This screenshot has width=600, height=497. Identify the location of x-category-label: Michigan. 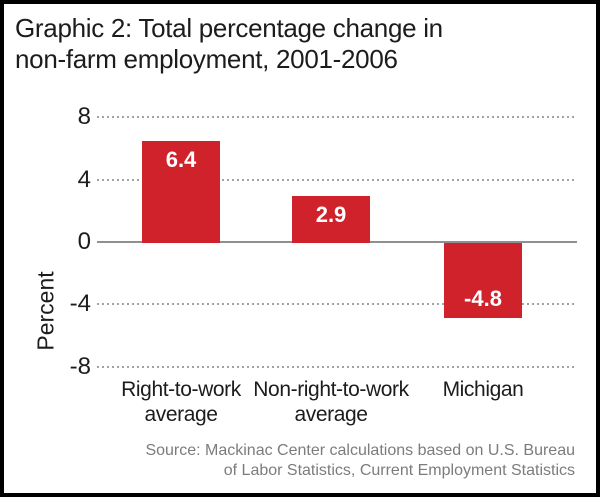
(483, 389).